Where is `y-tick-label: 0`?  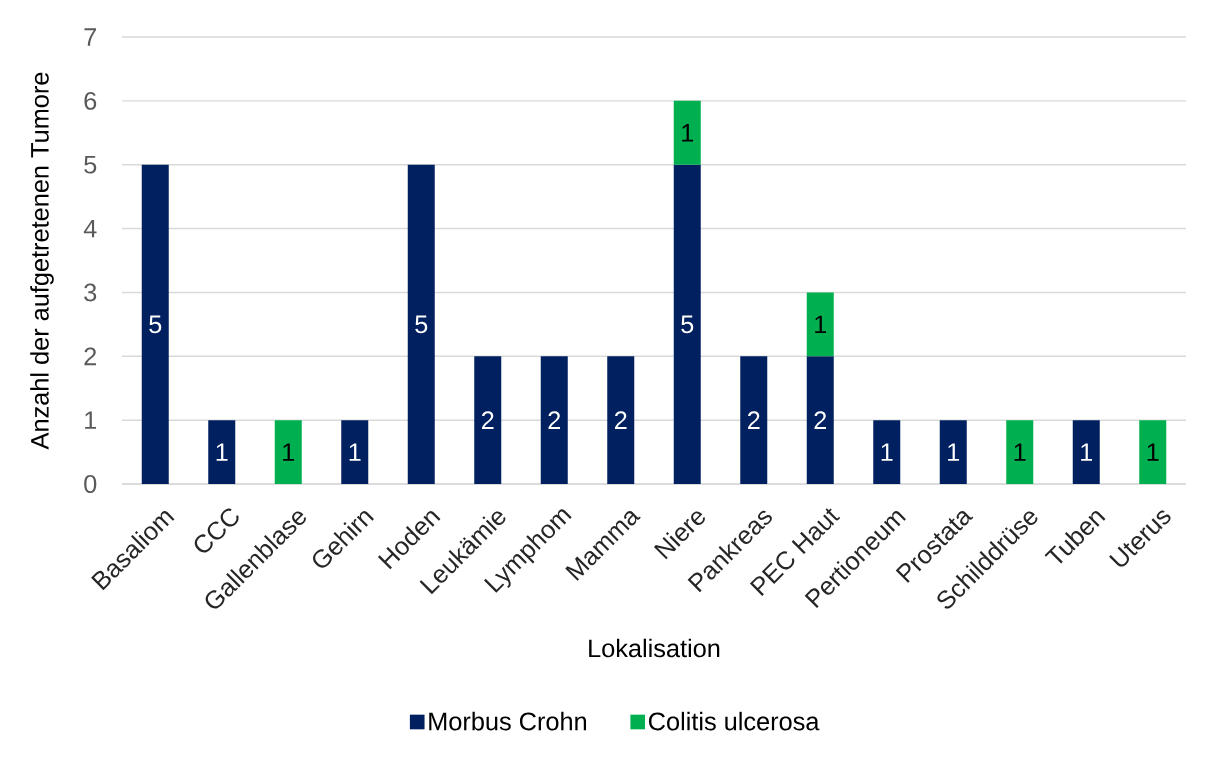 y-tick-label: 0 is located at coordinates (90, 484).